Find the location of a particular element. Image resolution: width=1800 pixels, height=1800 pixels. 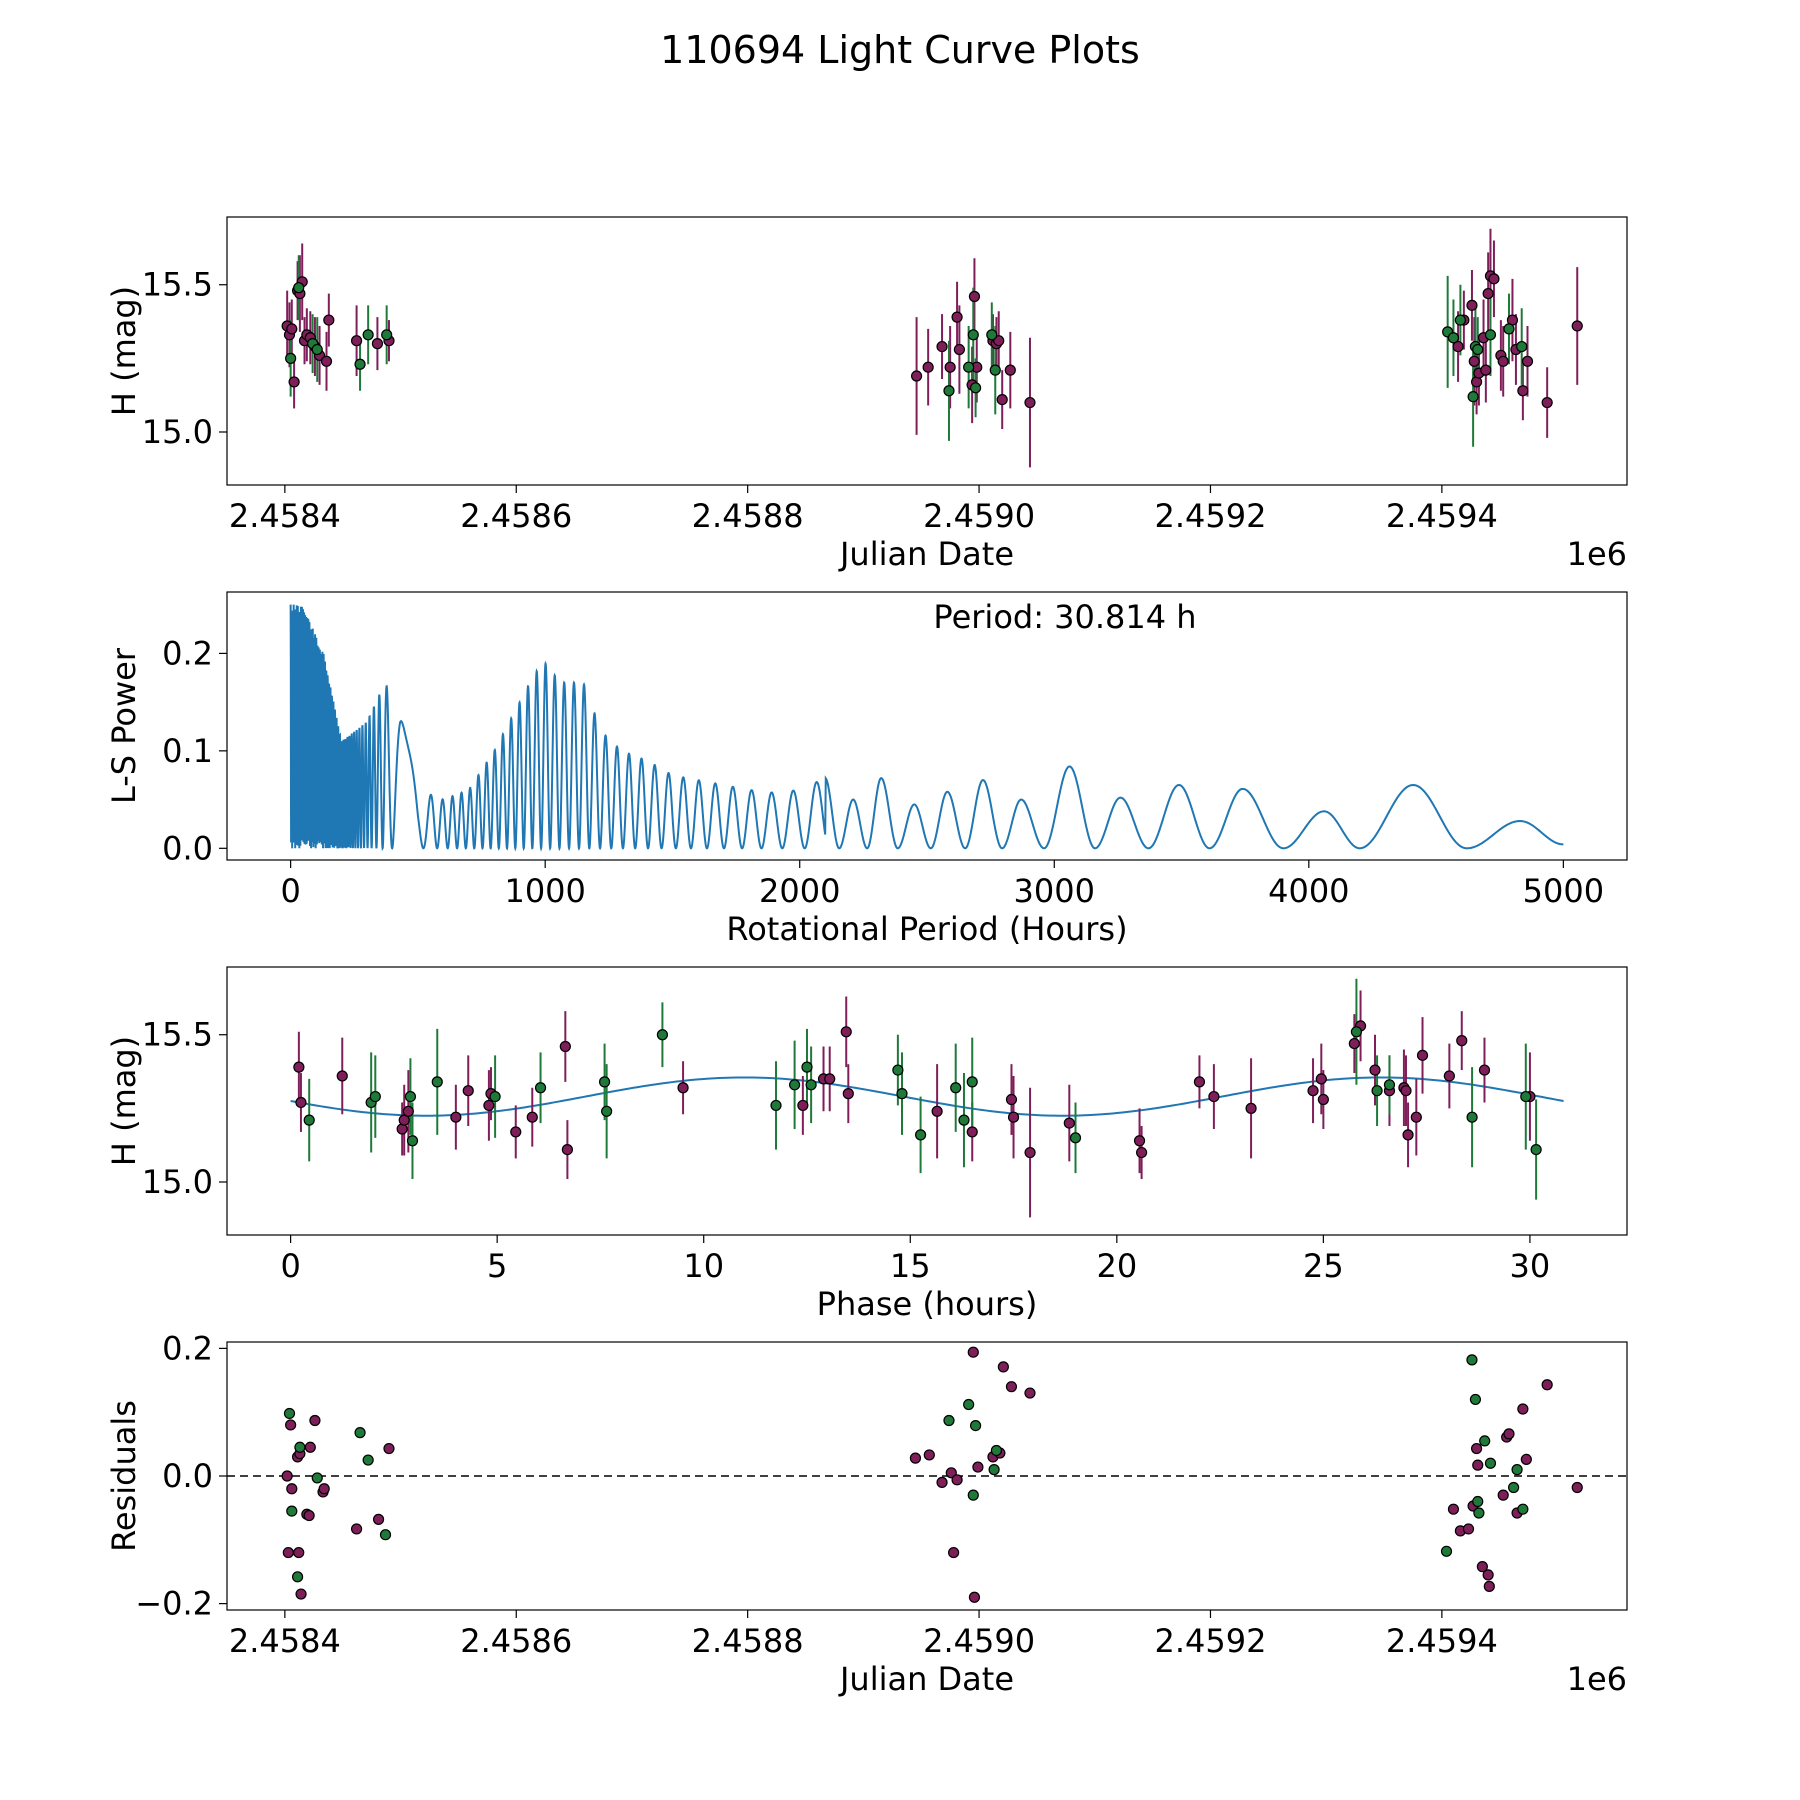

residuals-xtick-label: 2.4594 is located at coordinates (1442, 1641).